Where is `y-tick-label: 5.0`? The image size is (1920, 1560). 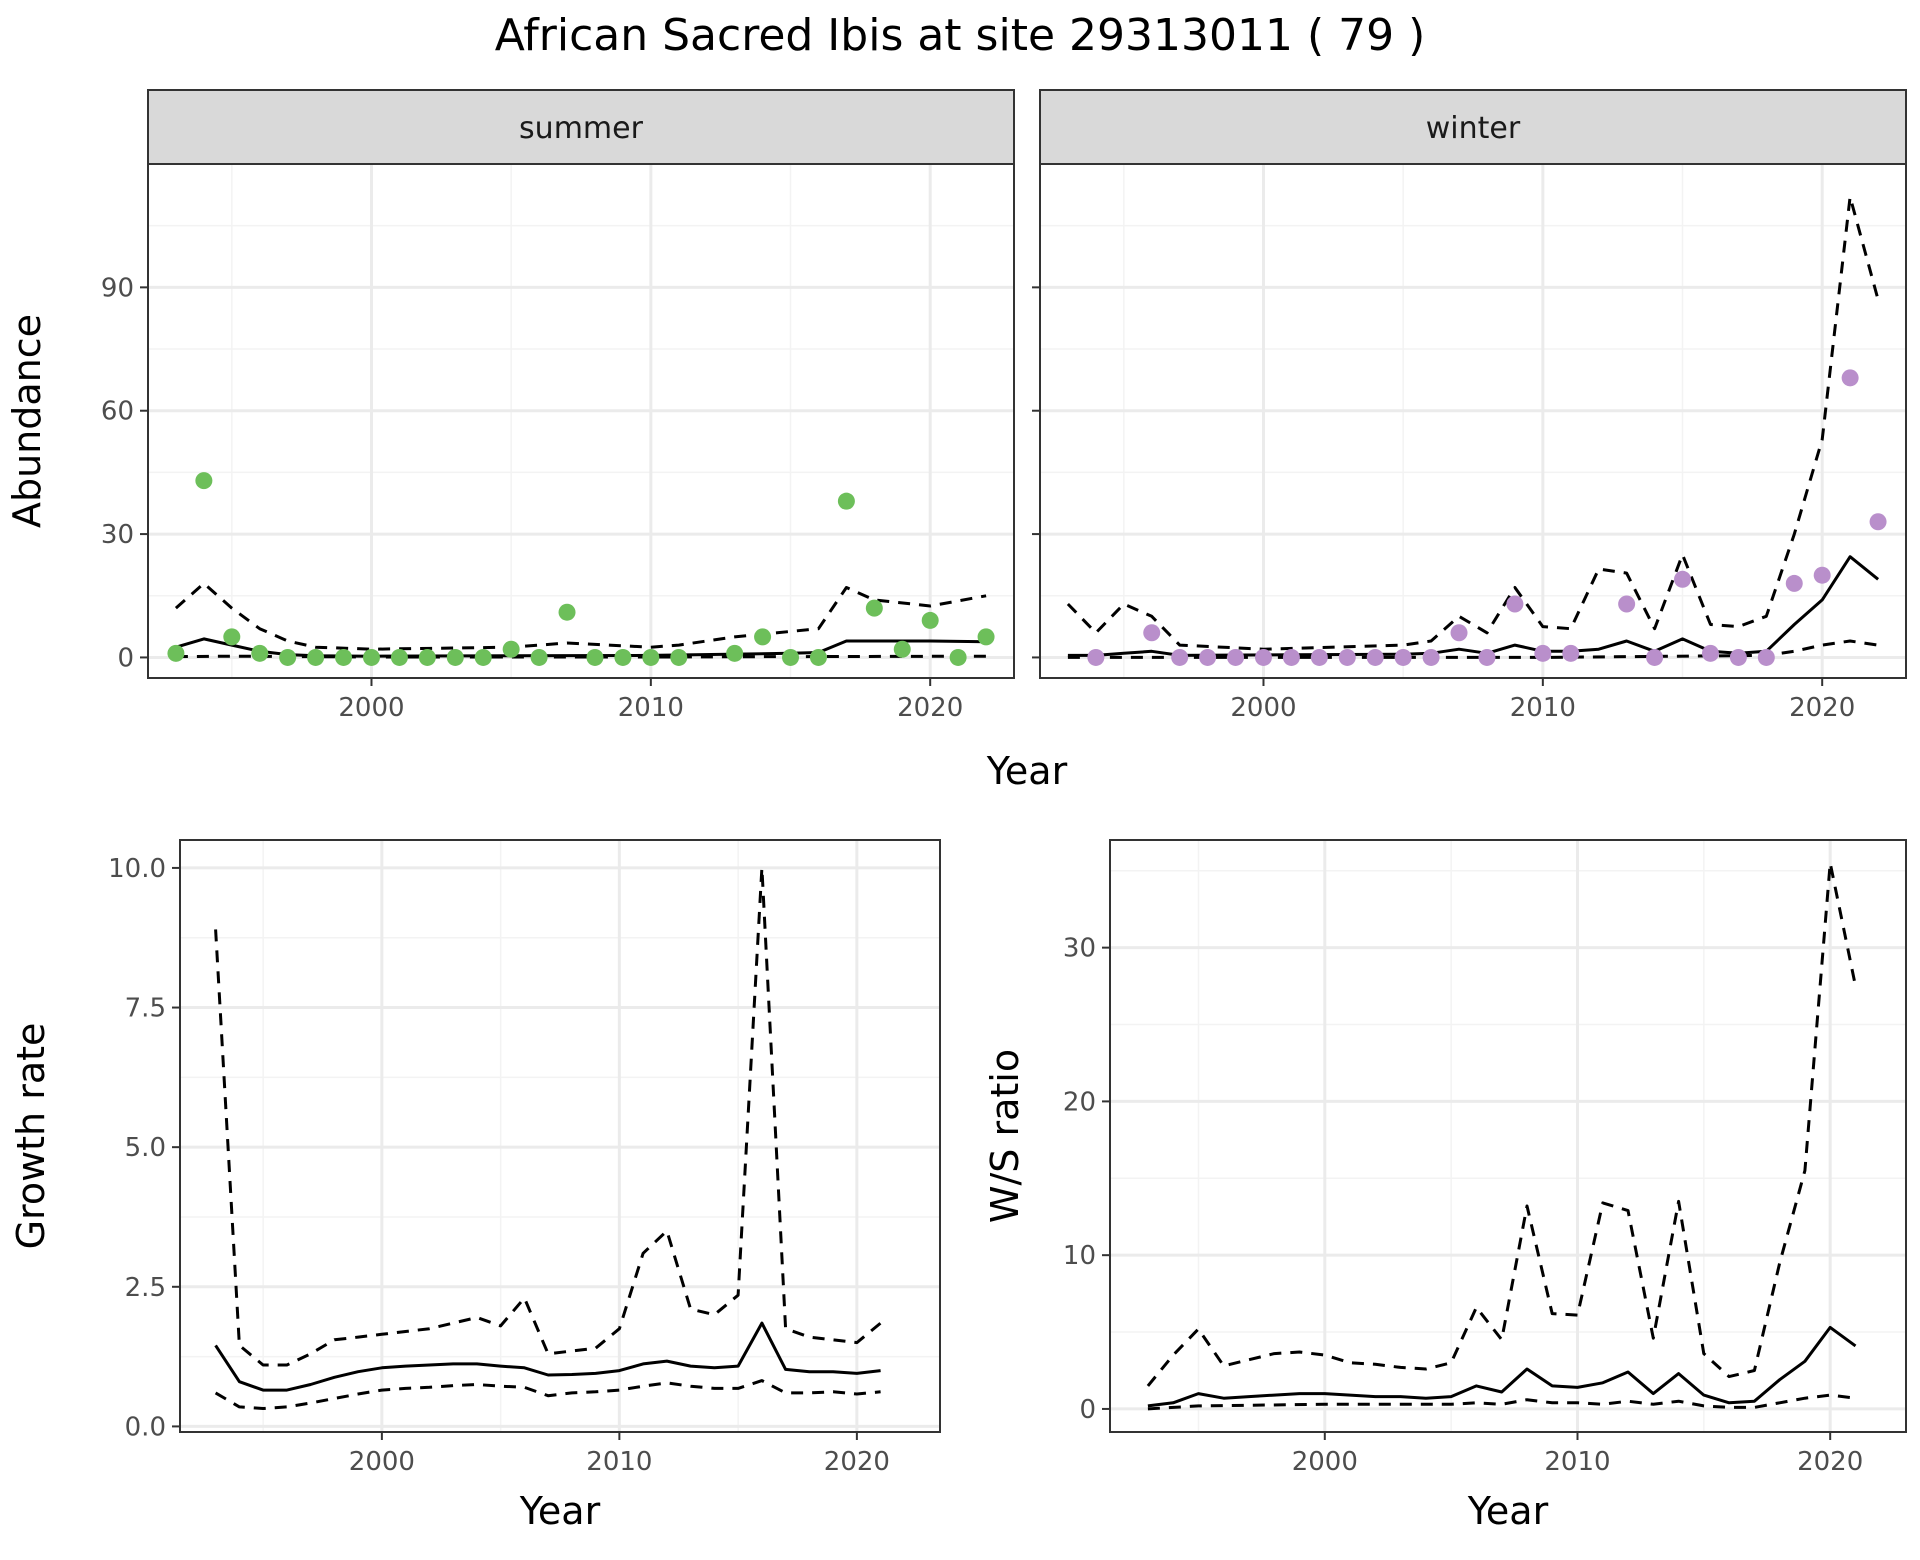
y-tick-label: 5.0 is located at coordinates (145, 1148).